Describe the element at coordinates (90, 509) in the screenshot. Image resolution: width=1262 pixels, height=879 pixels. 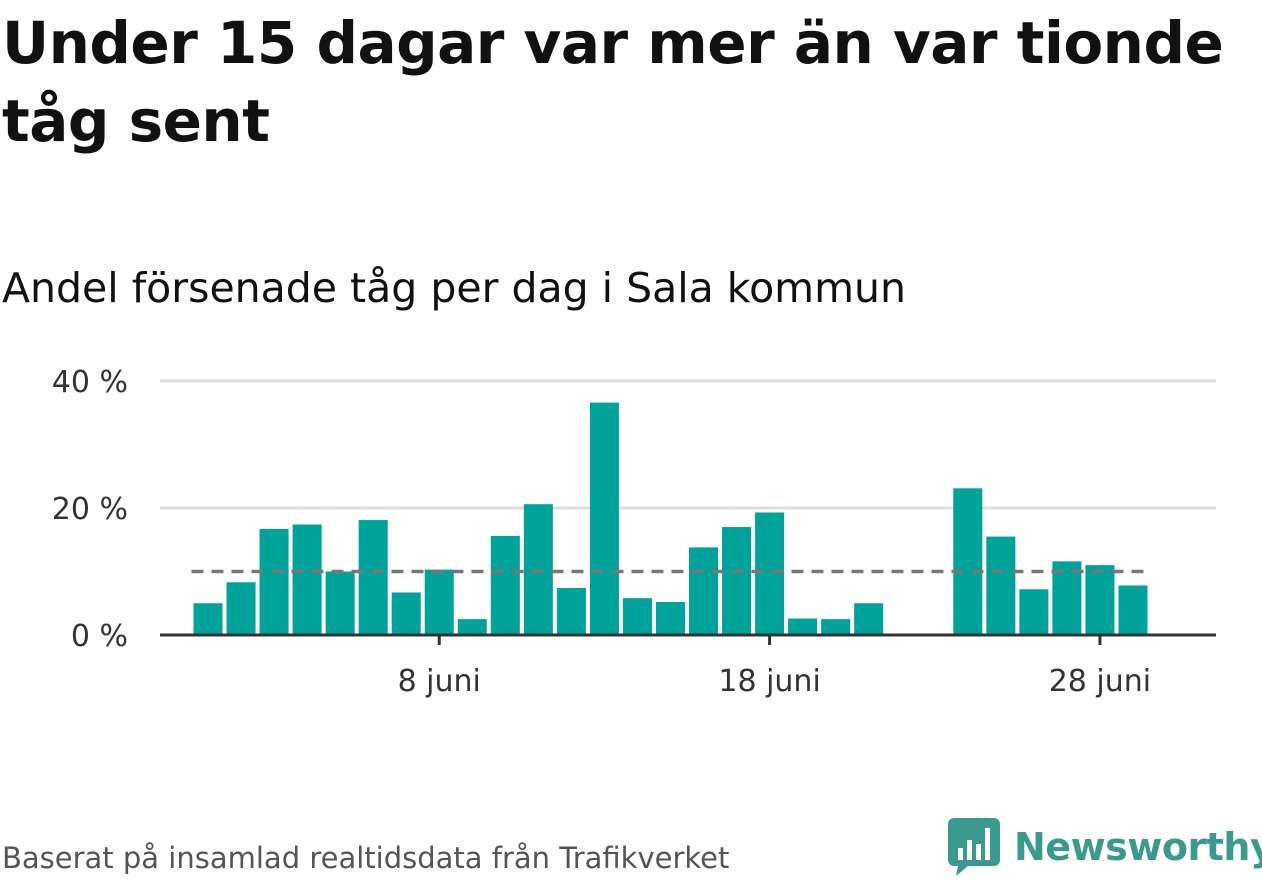
I see `y-tick-label: 20 %` at that location.